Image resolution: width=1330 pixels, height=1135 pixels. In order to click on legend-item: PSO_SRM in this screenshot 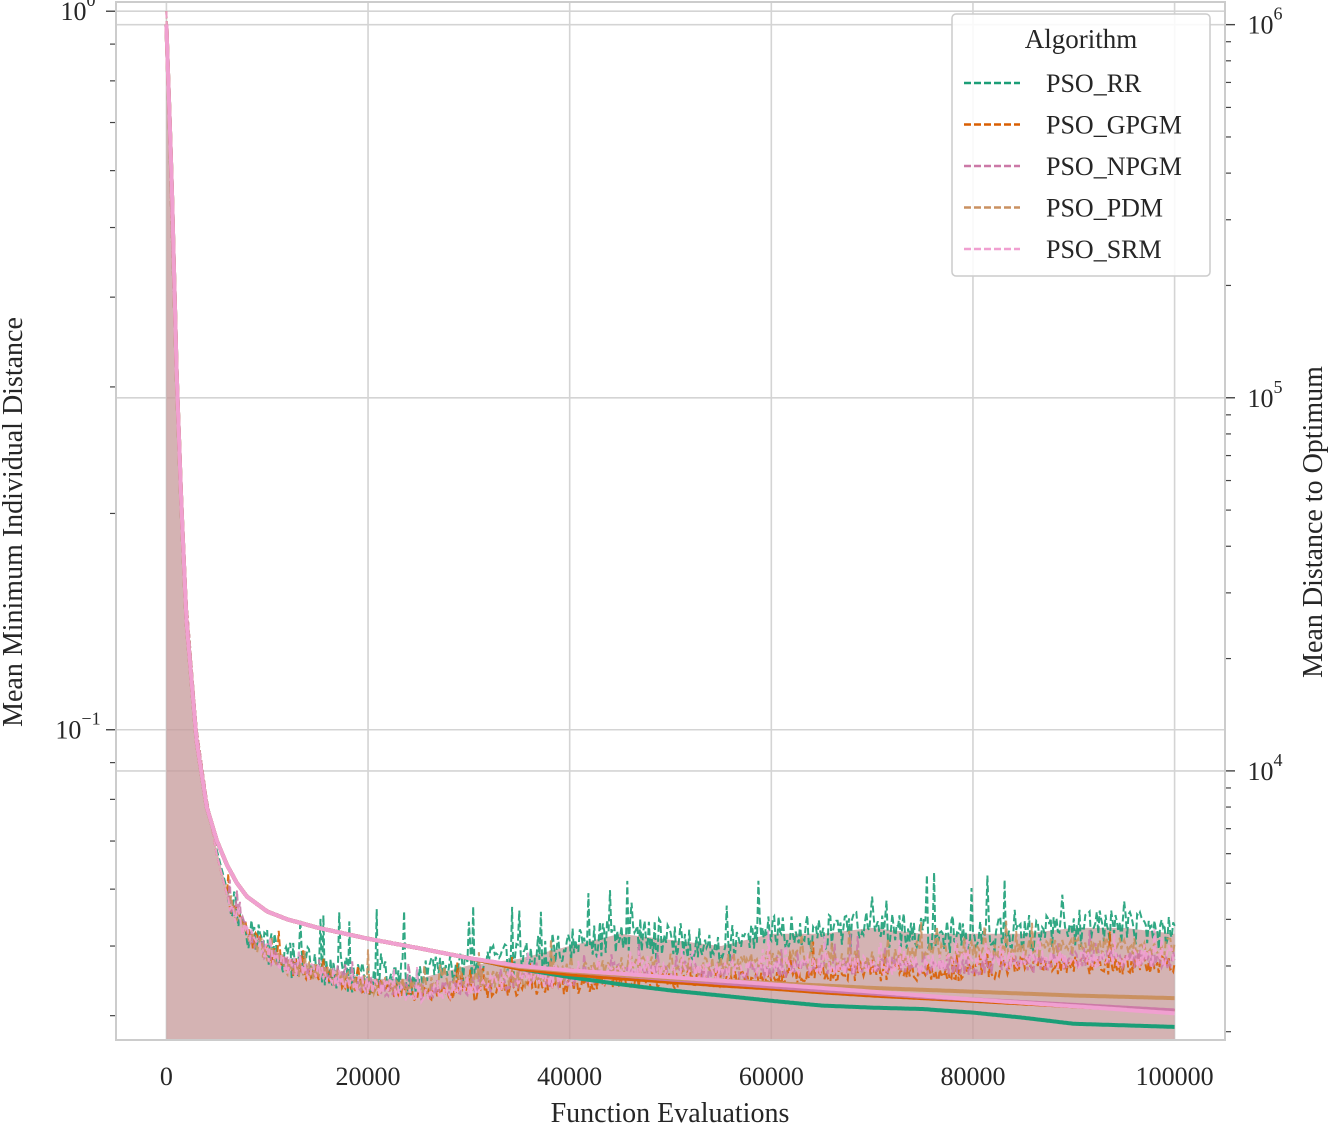, I will do `click(1063, 249)`.